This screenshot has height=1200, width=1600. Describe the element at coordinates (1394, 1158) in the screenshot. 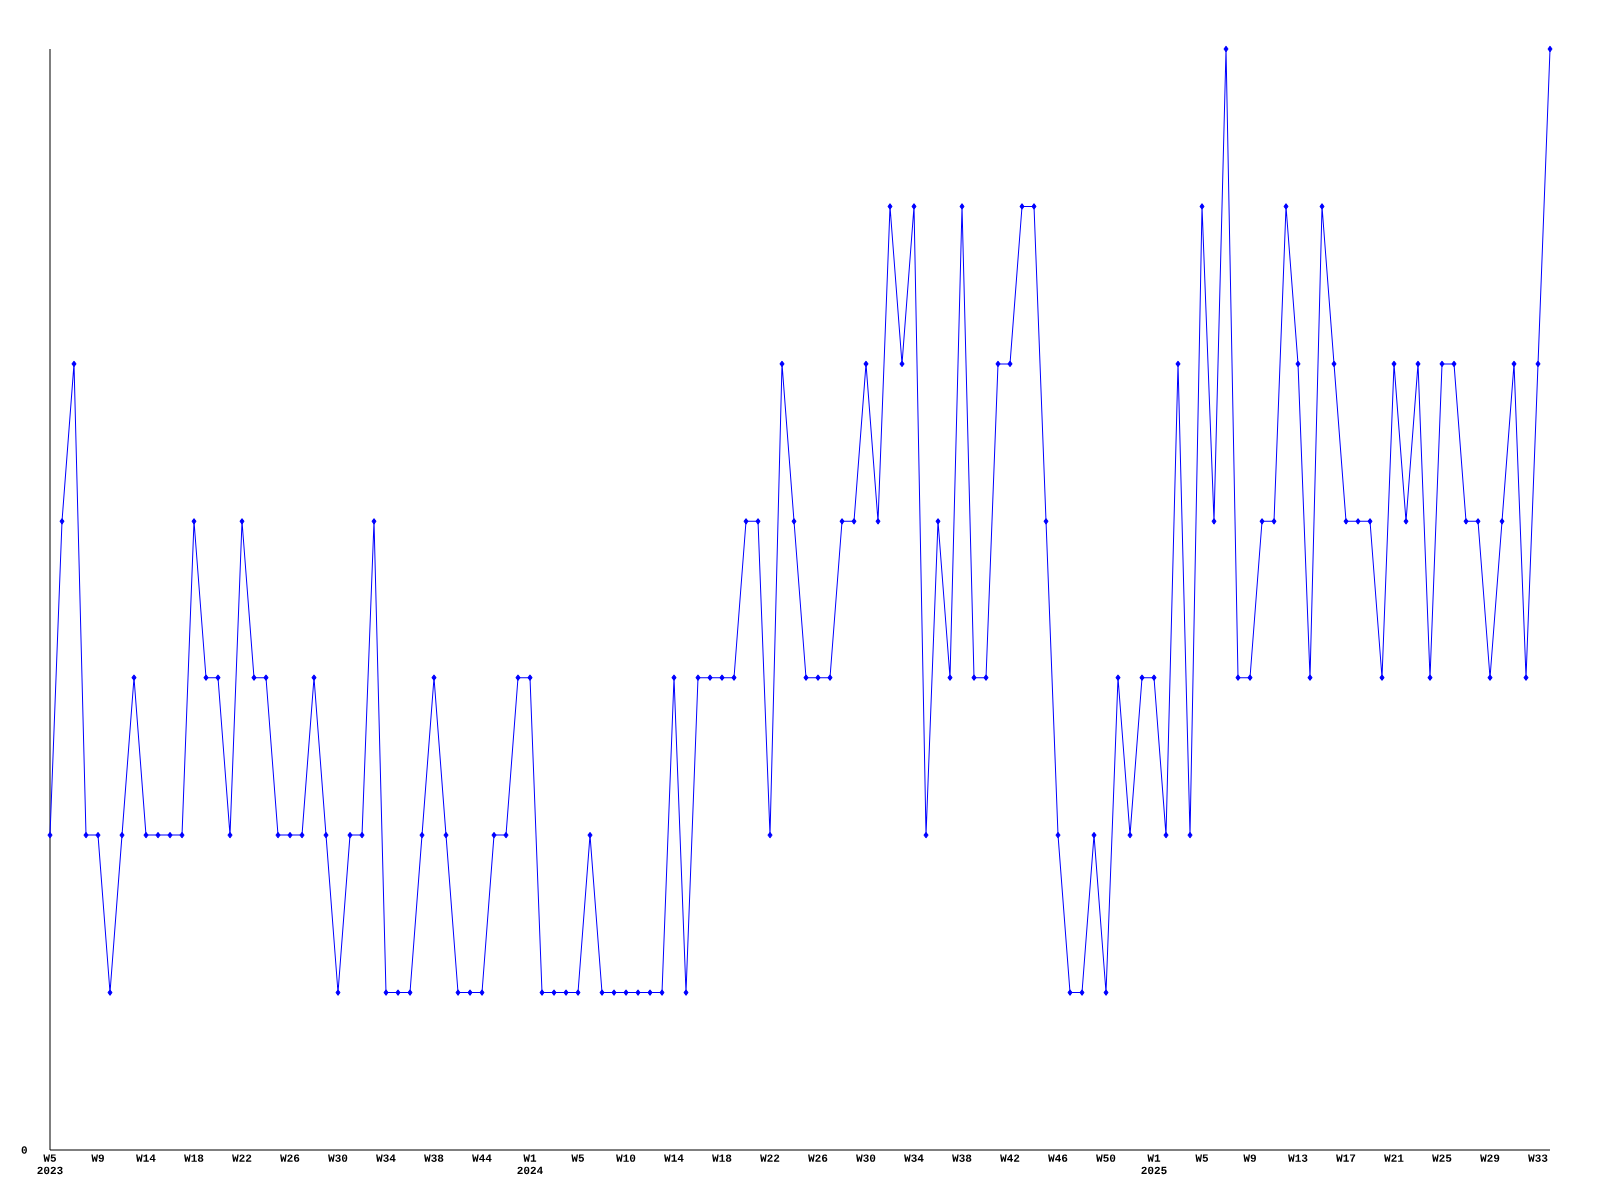

I see `x-tick-label: W21` at that location.